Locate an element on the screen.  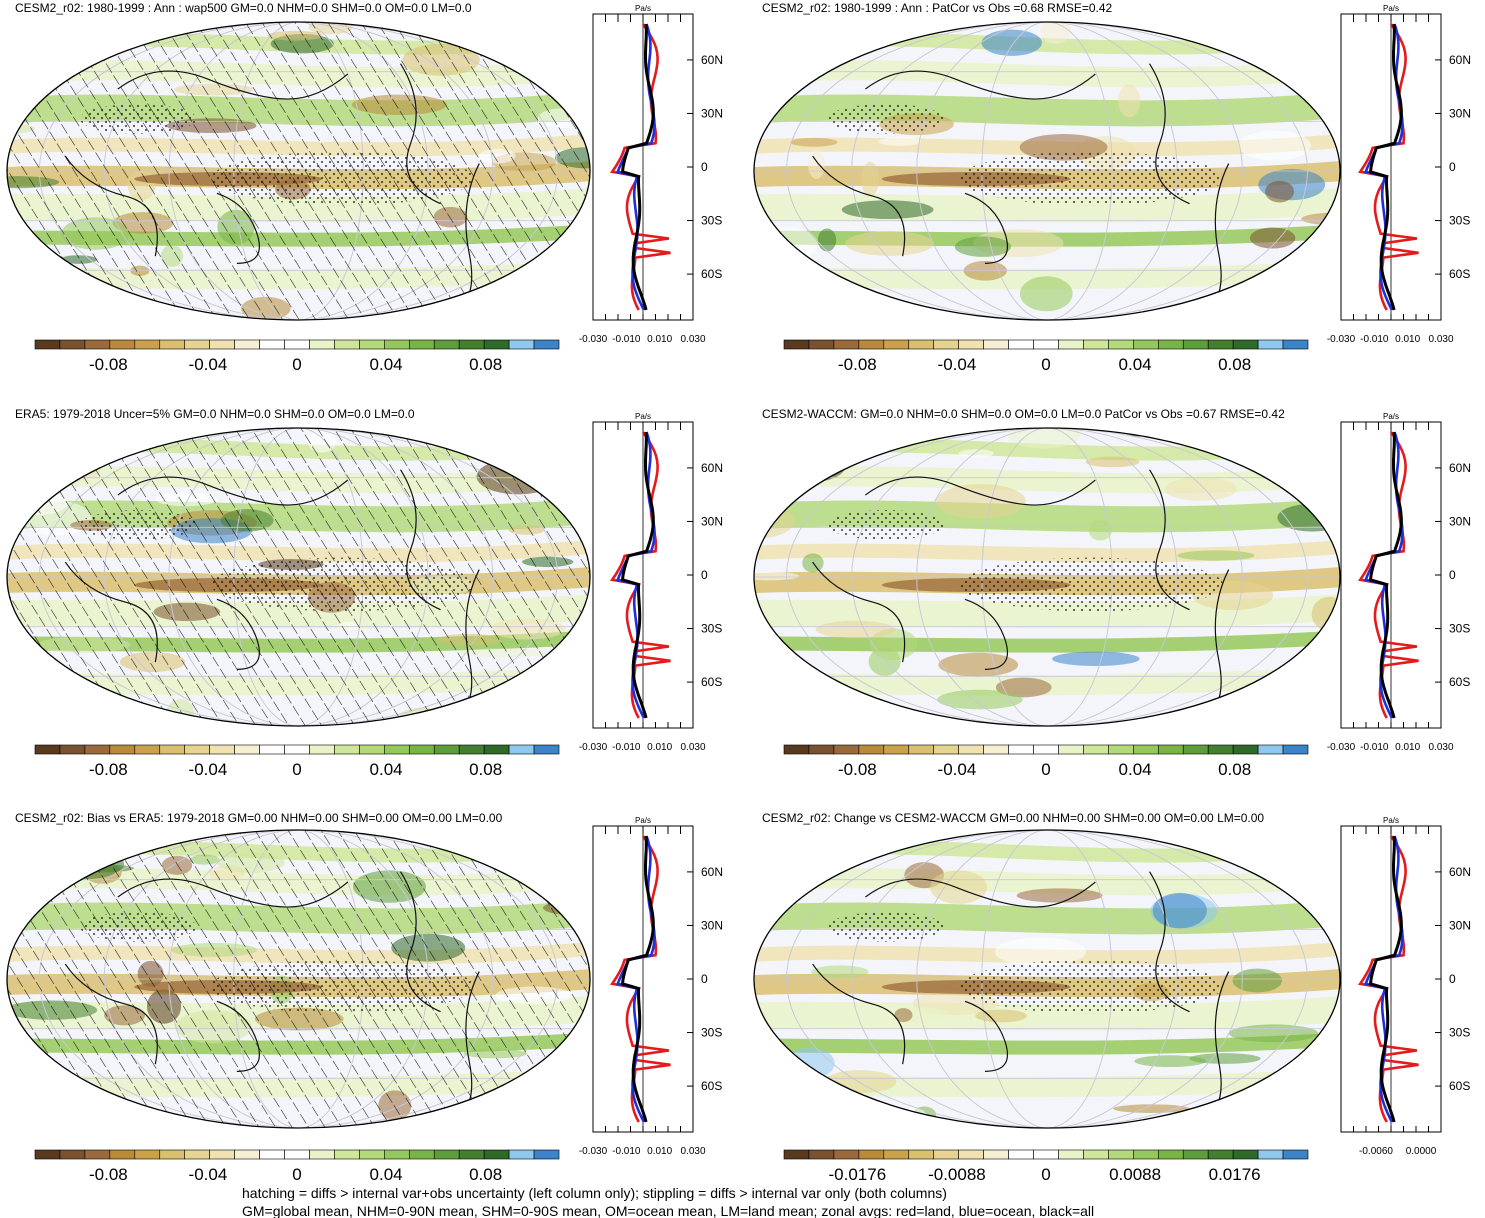
all-line is located at coordinates (1385, 167).